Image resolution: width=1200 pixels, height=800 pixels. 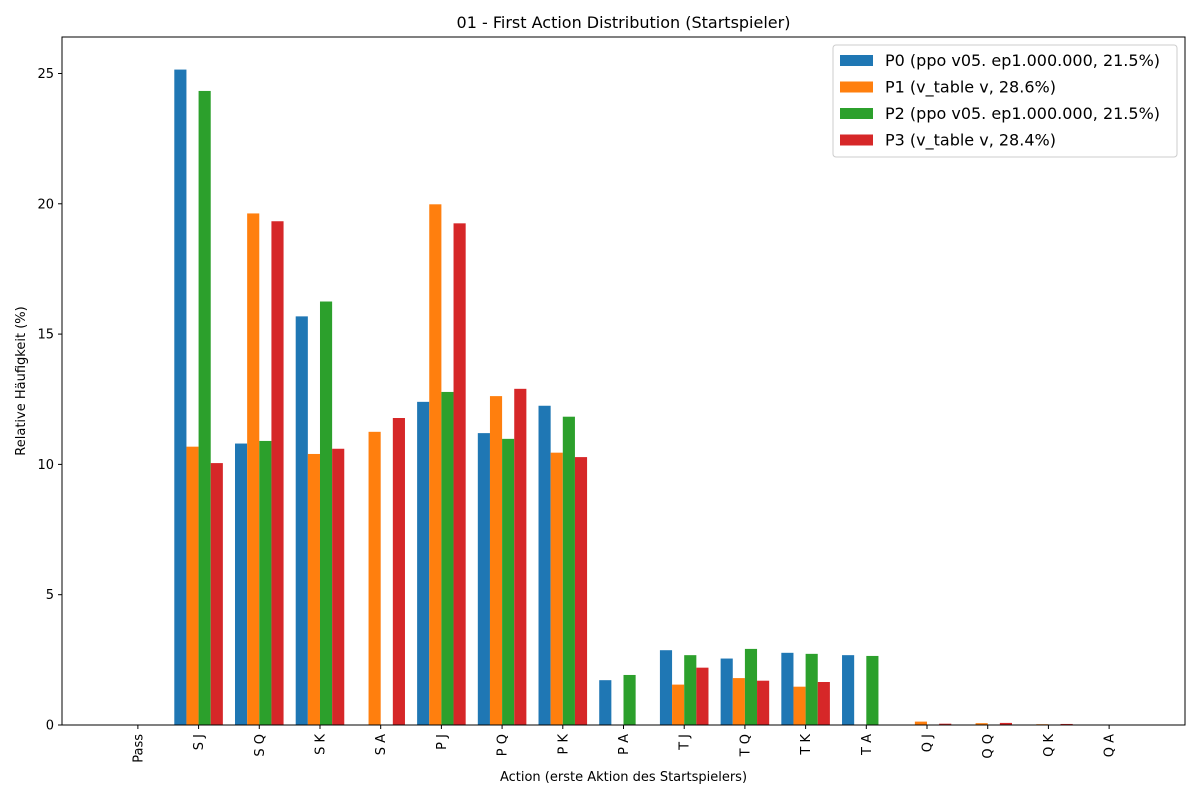 What do you see at coordinates (726, 691) in the screenshot?
I see `bar-series-0-t-q` at bounding box center [726, 691].